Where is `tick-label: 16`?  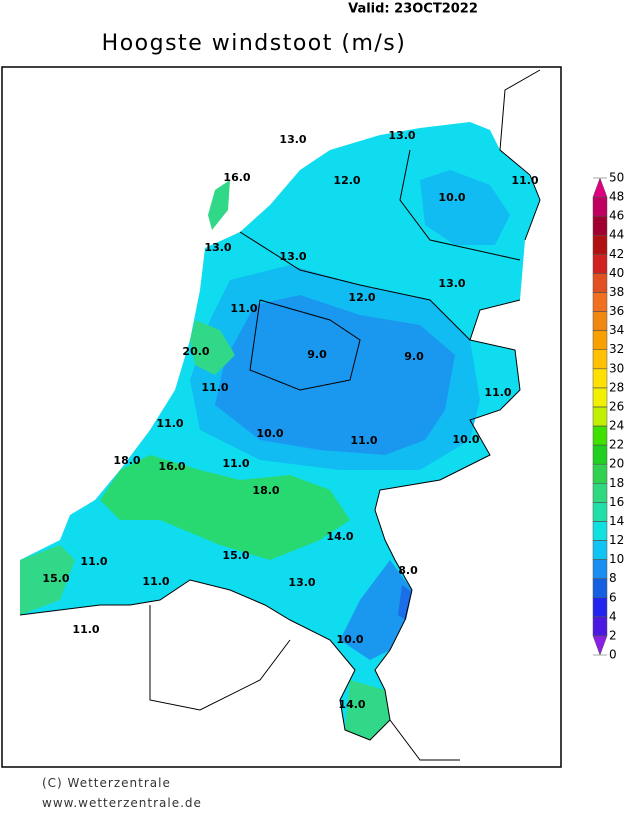 tick-label: 16 is located at coordinates (616, 502).